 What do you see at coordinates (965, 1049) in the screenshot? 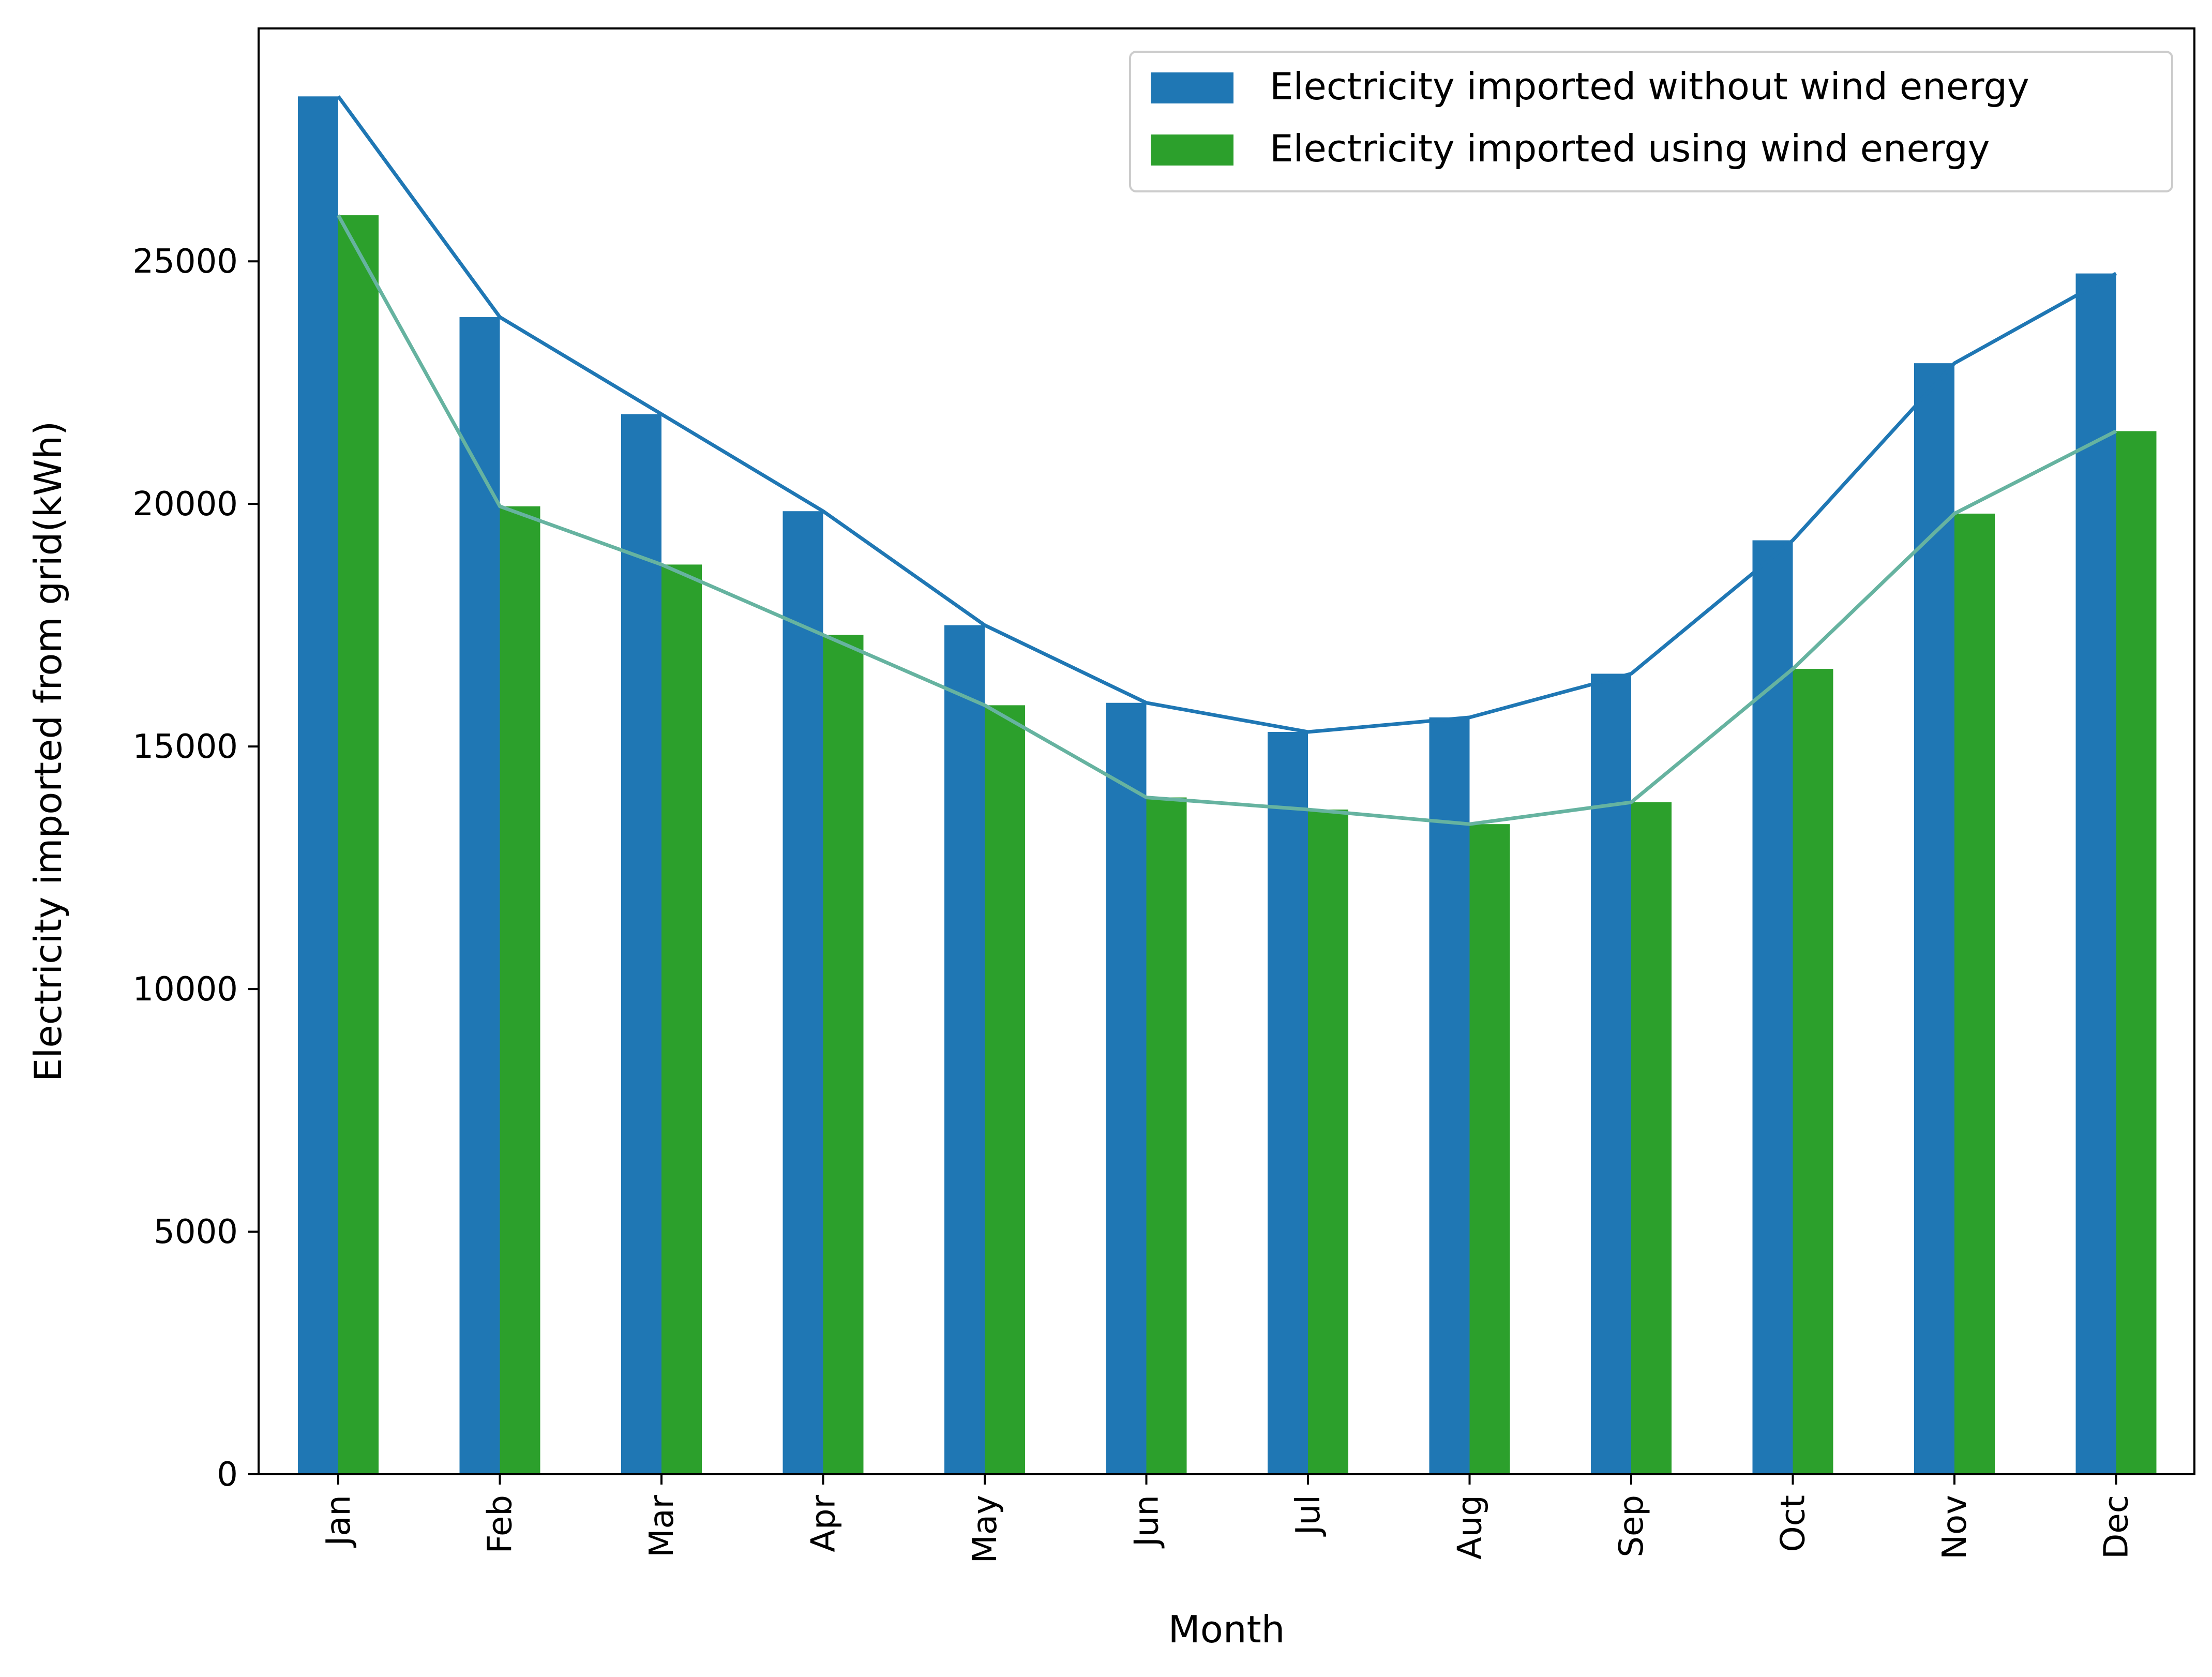
I see `bar-without-wind-may` at bounding box center [965, 1049].